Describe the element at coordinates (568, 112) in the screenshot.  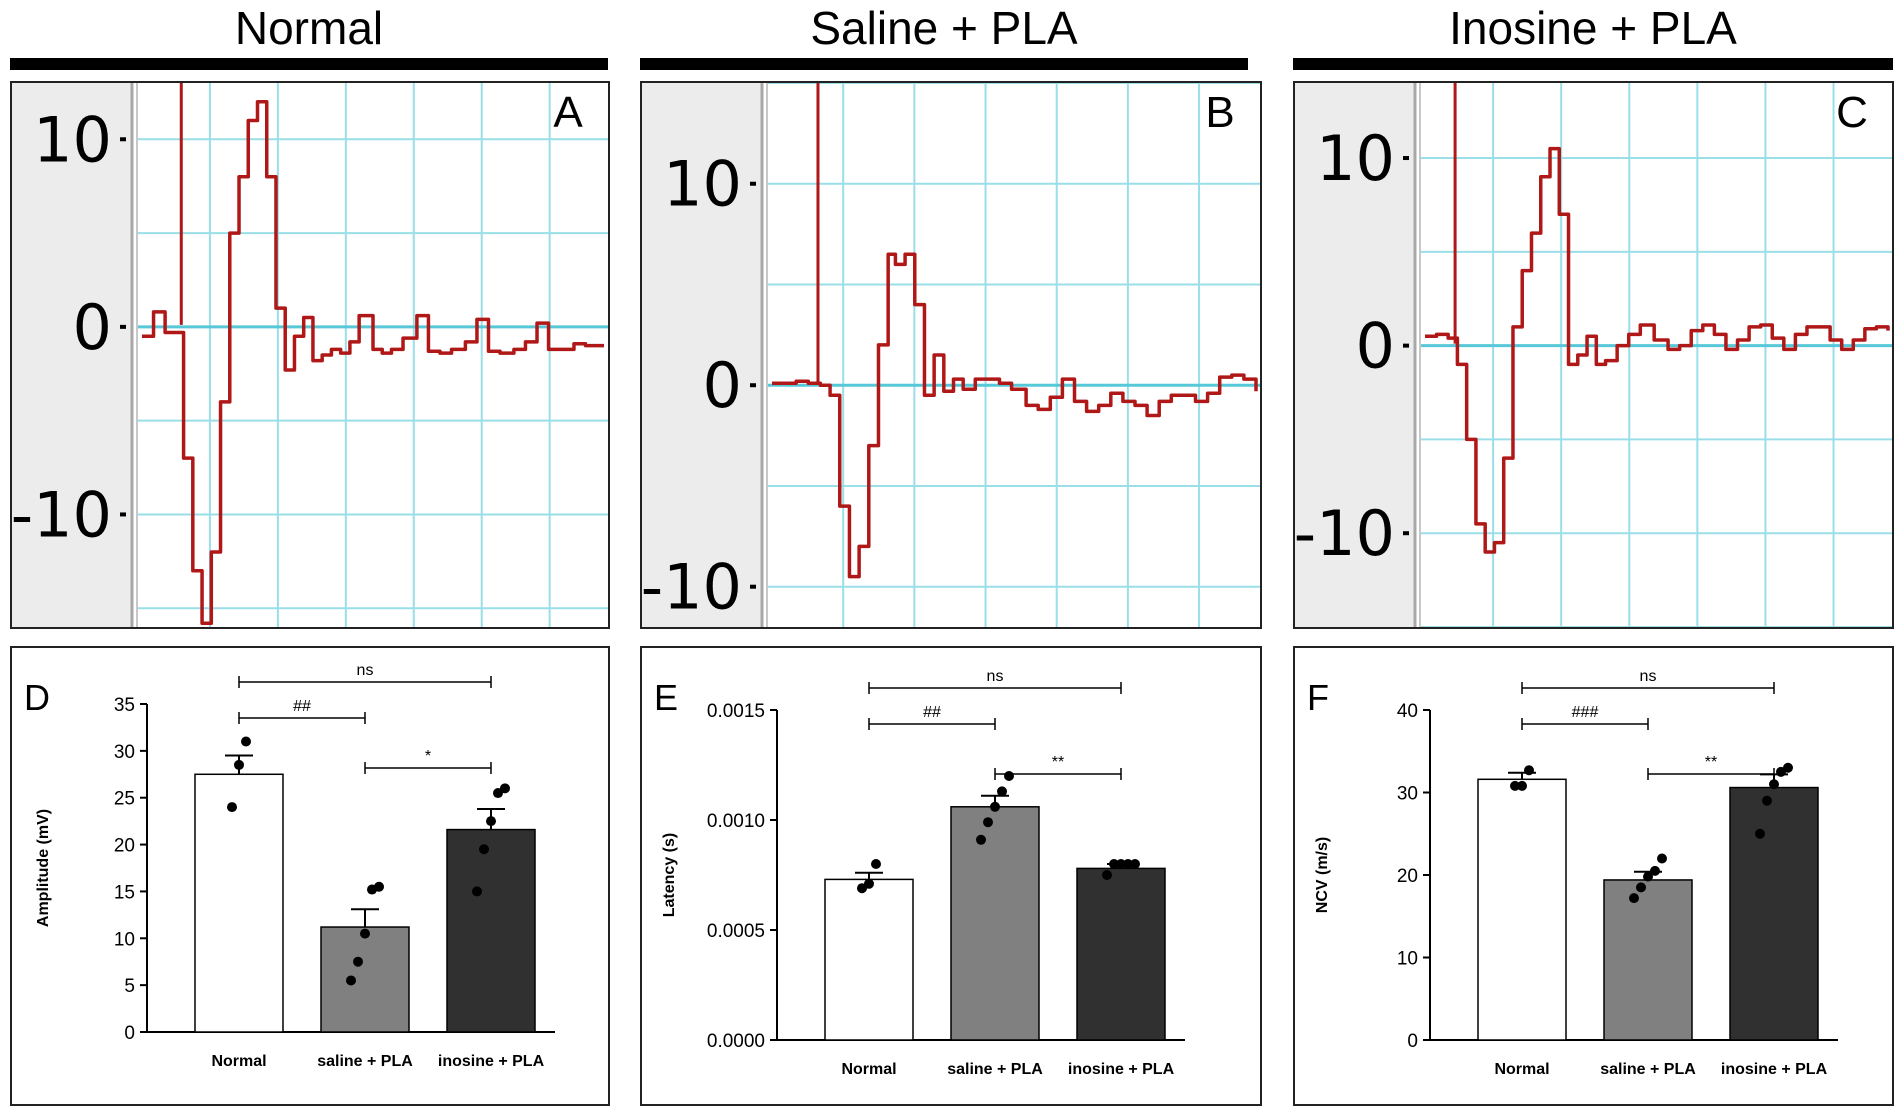
I see `panel-letter: A` at that location.